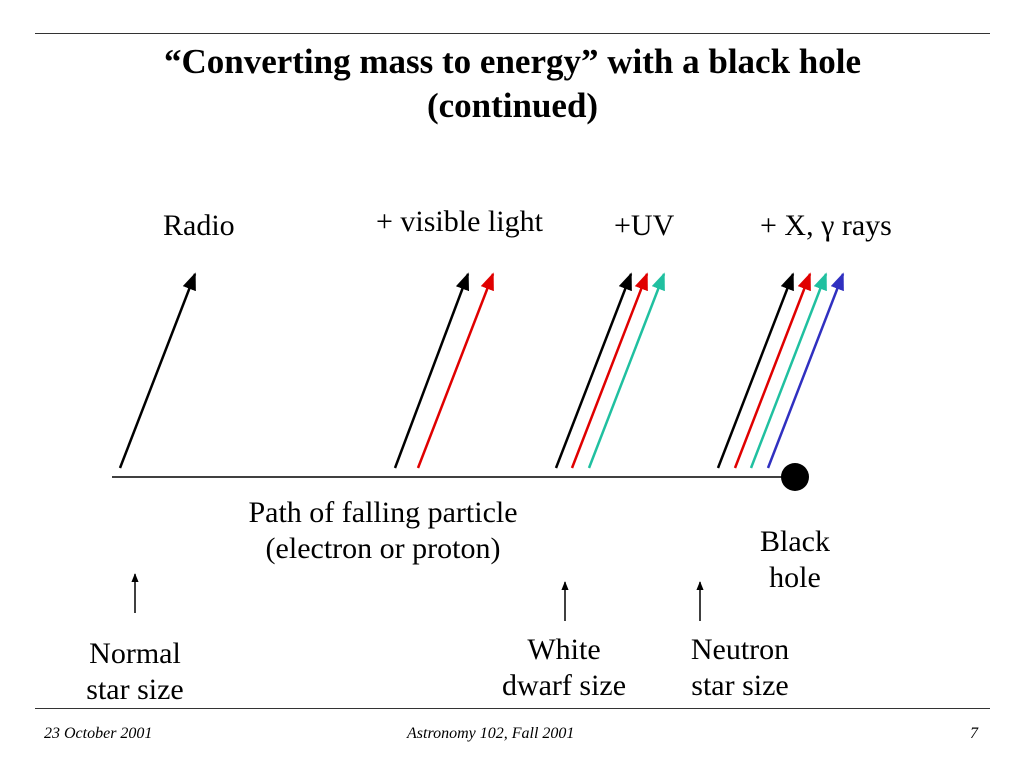  Describe the element at coordinates (805, 370) in the screenshot. I see `x-gamma-arrow` at that location.